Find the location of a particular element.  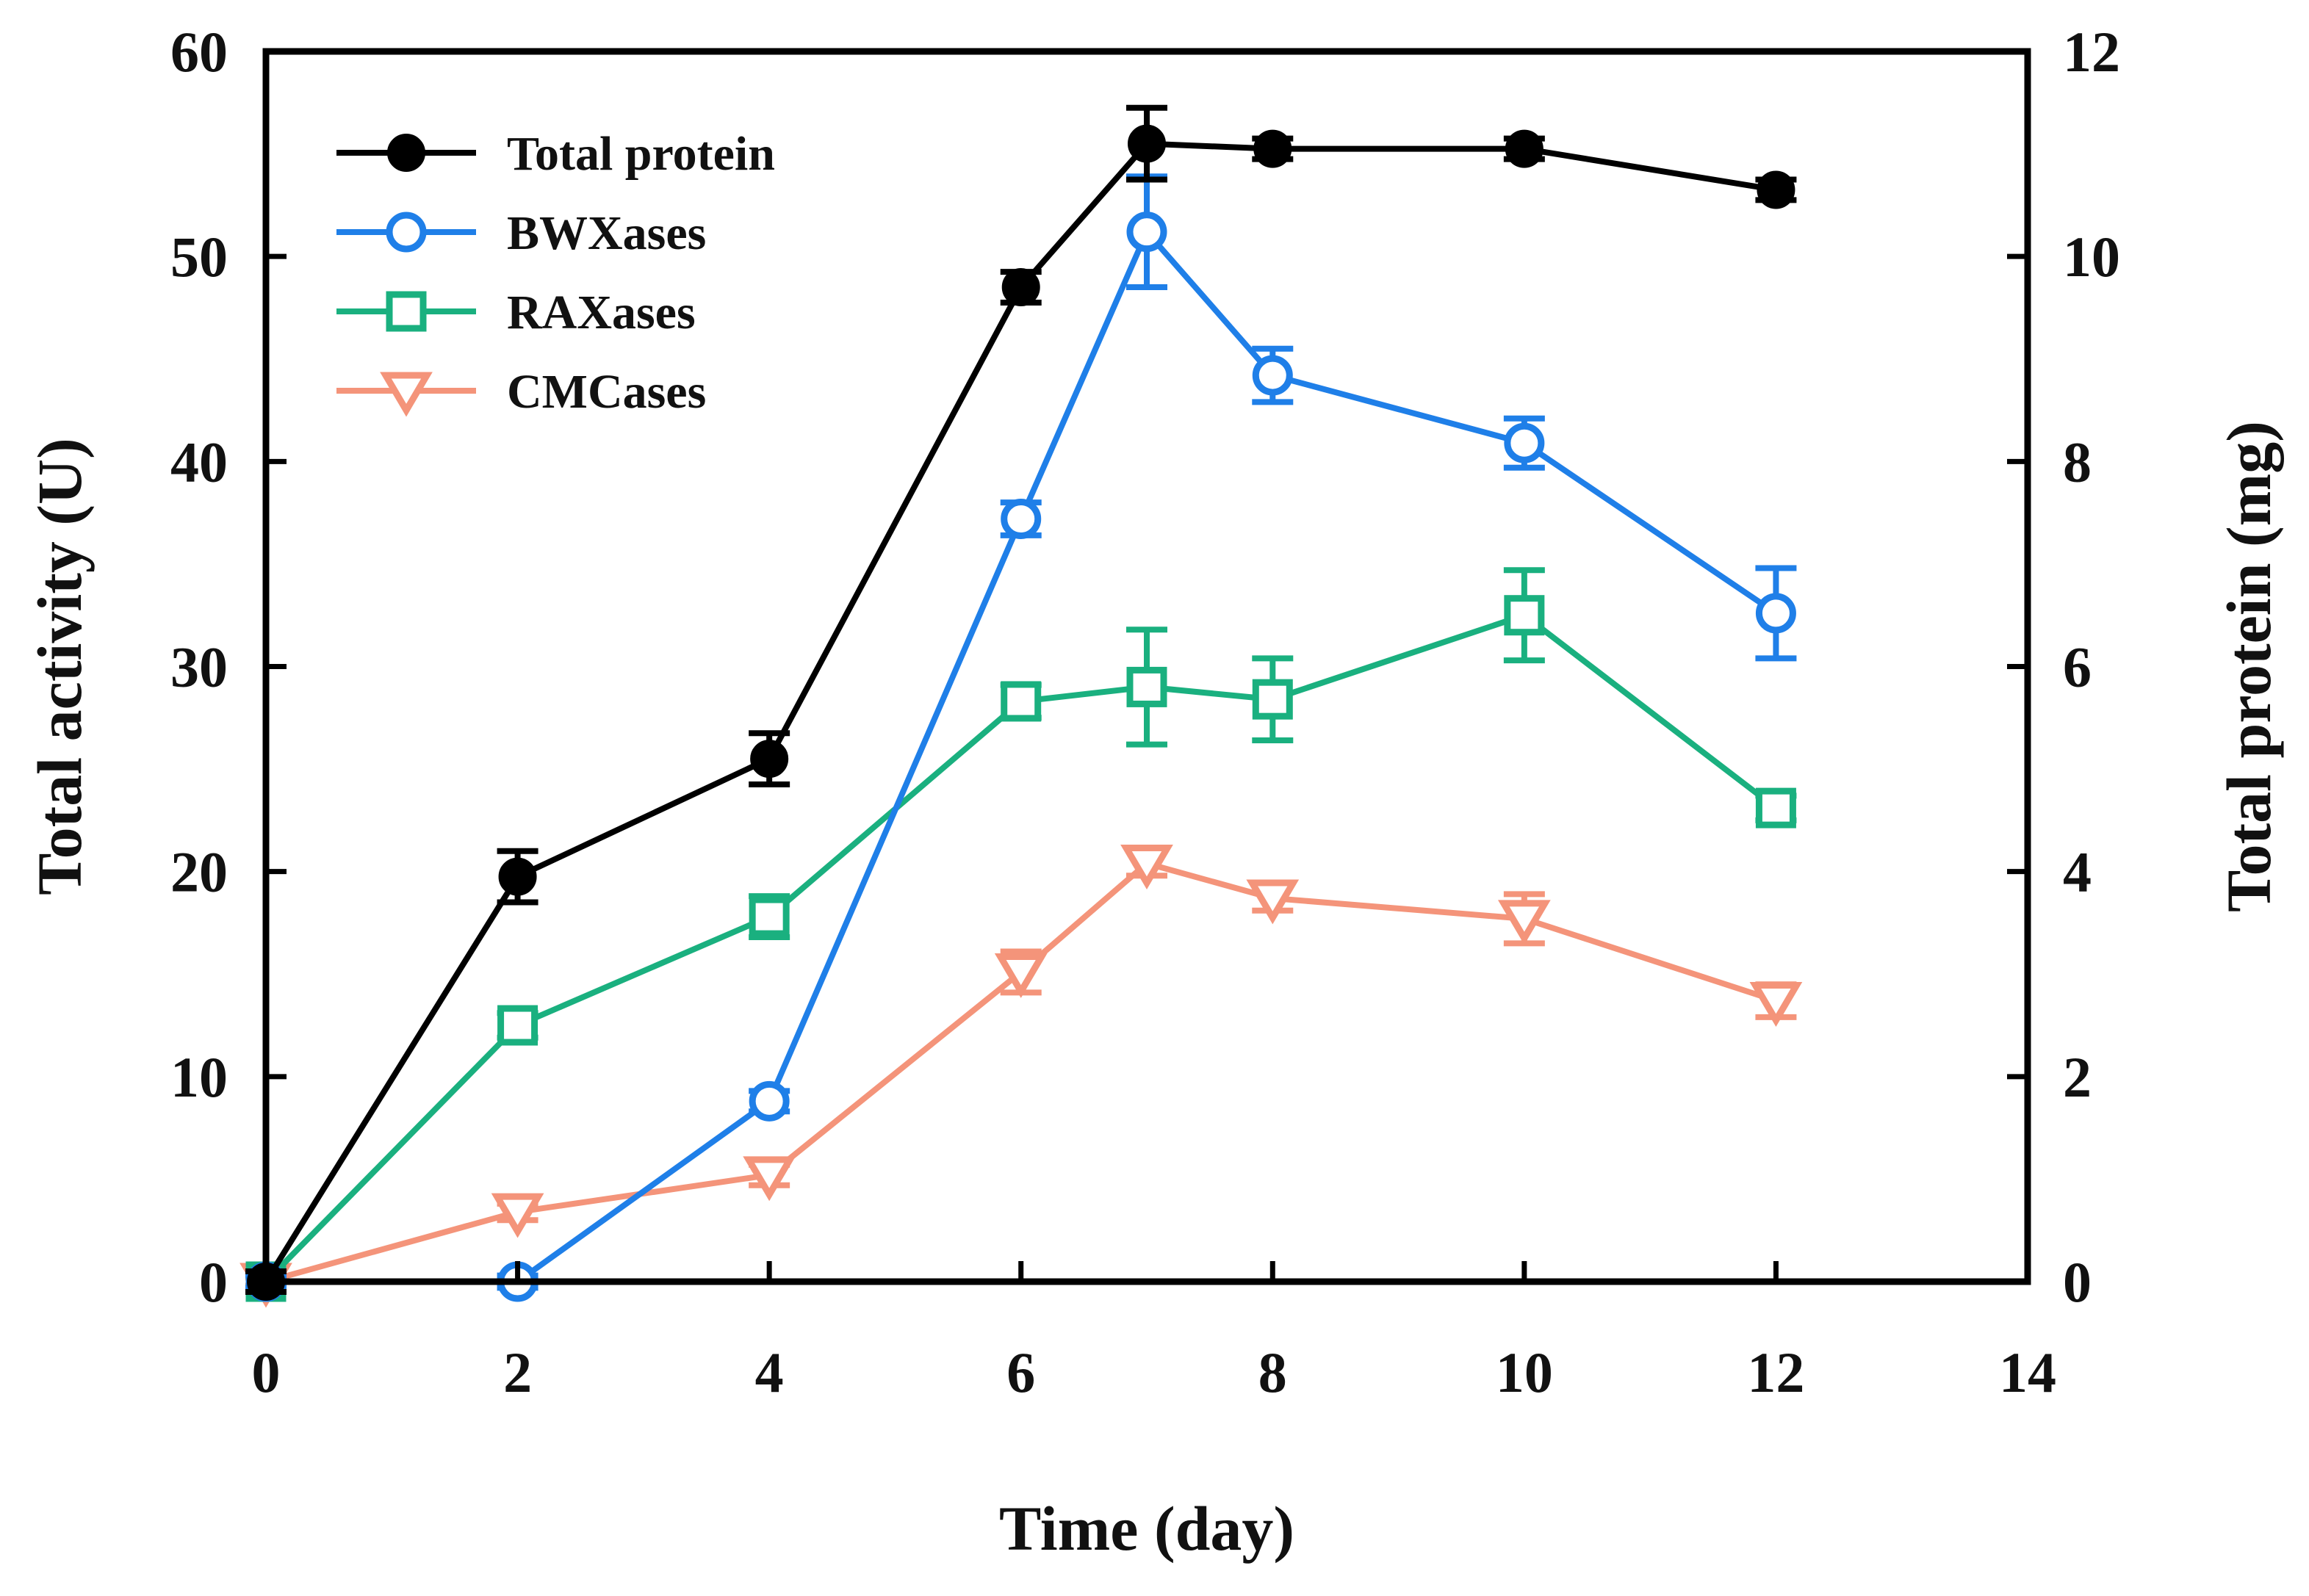

legend-item-raxases: RAXases is located at coordinates (516, 312).